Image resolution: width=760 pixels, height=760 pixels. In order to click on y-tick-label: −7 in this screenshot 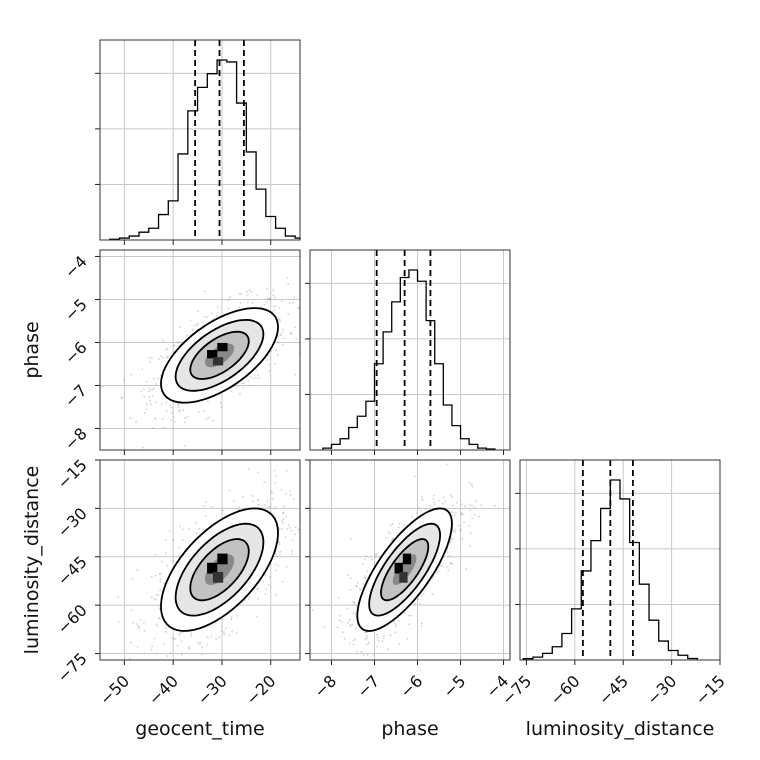, I will do `click(76, 396)`.